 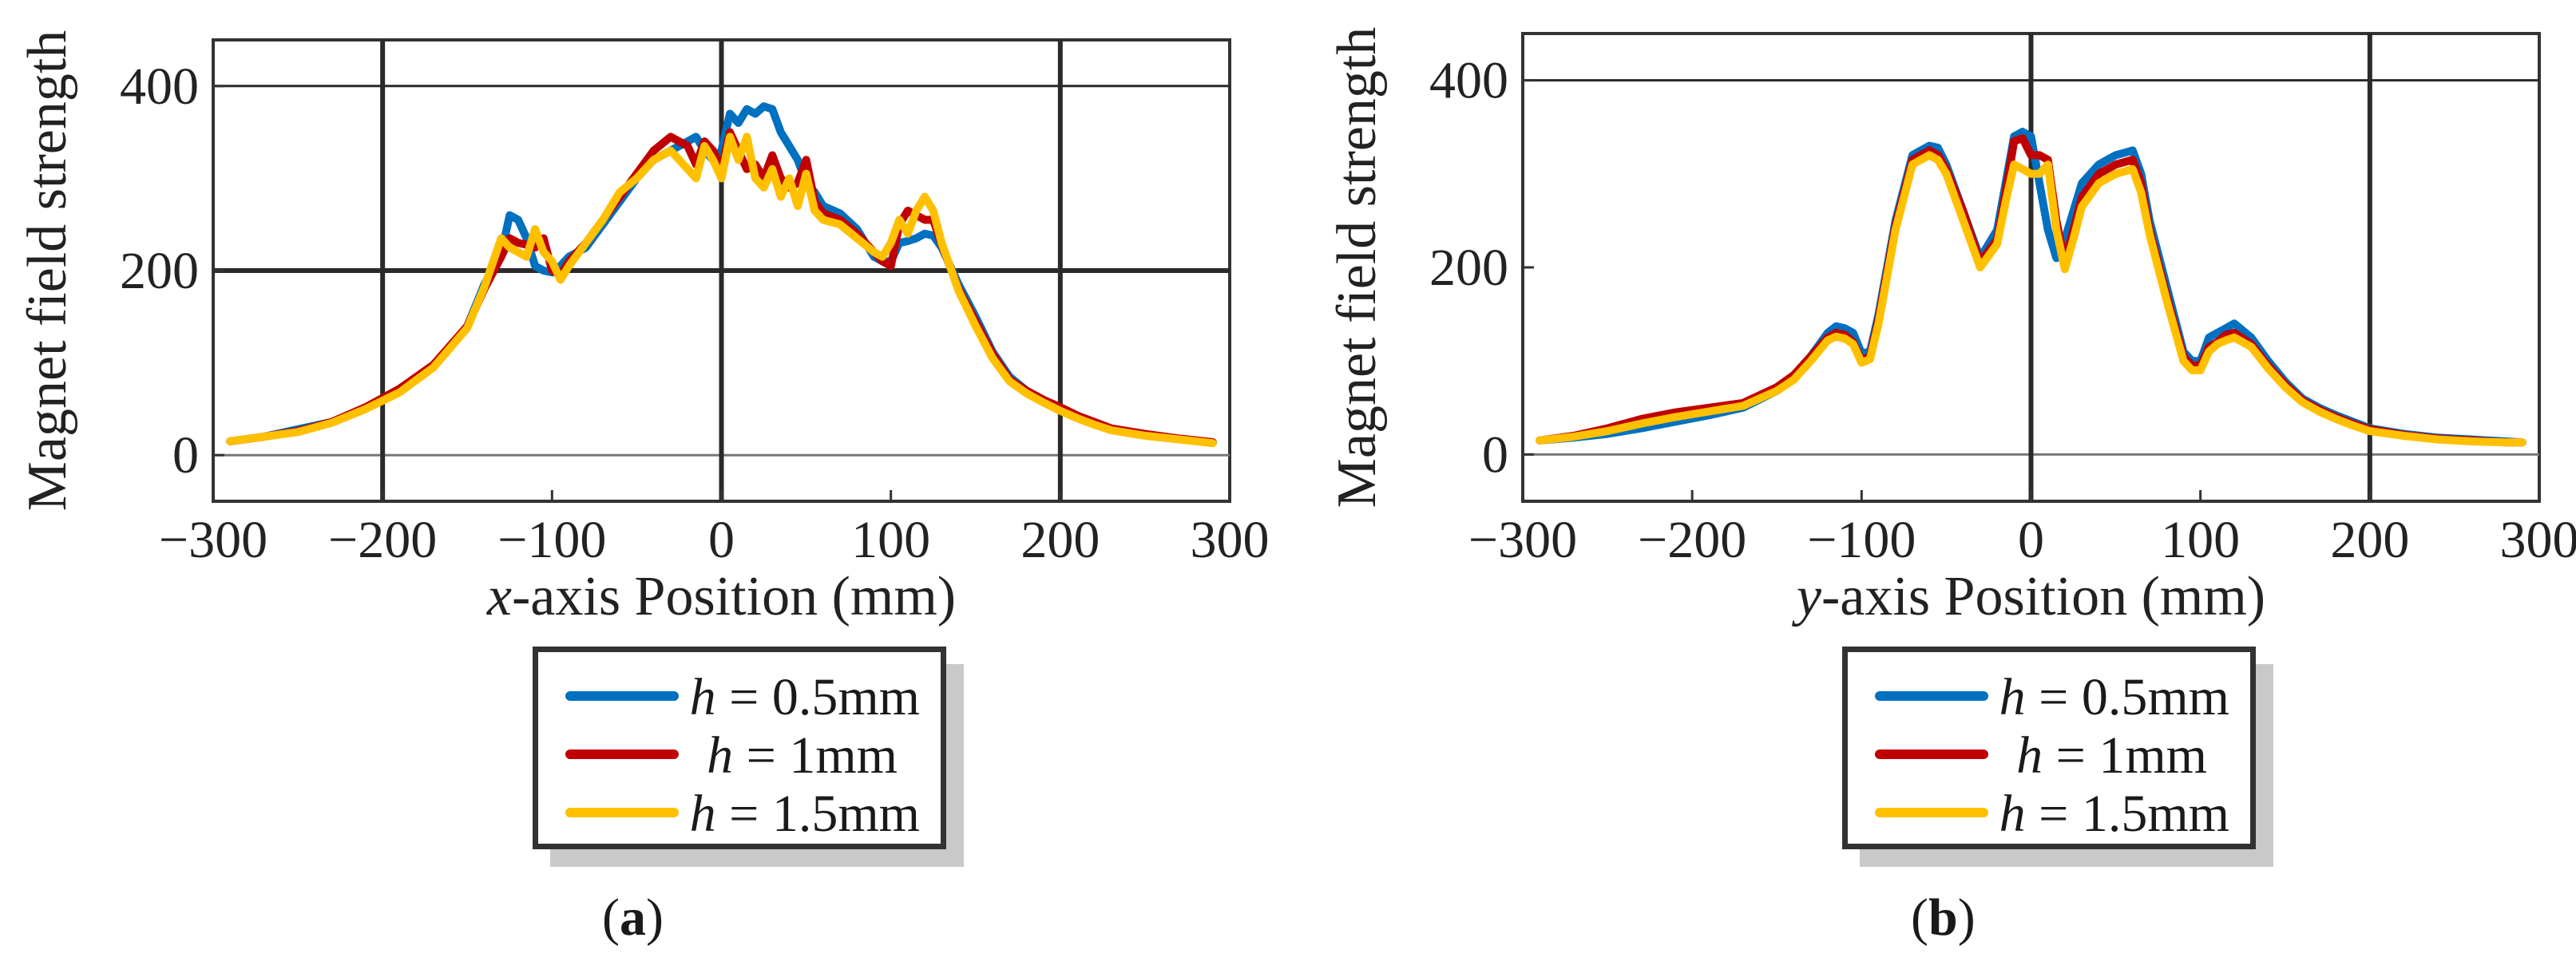 What do you see at coordinates (824, 814) in the screenshot?
I see `legend-a-value-3: = 1.5mm` at bounding box center [824, 814].